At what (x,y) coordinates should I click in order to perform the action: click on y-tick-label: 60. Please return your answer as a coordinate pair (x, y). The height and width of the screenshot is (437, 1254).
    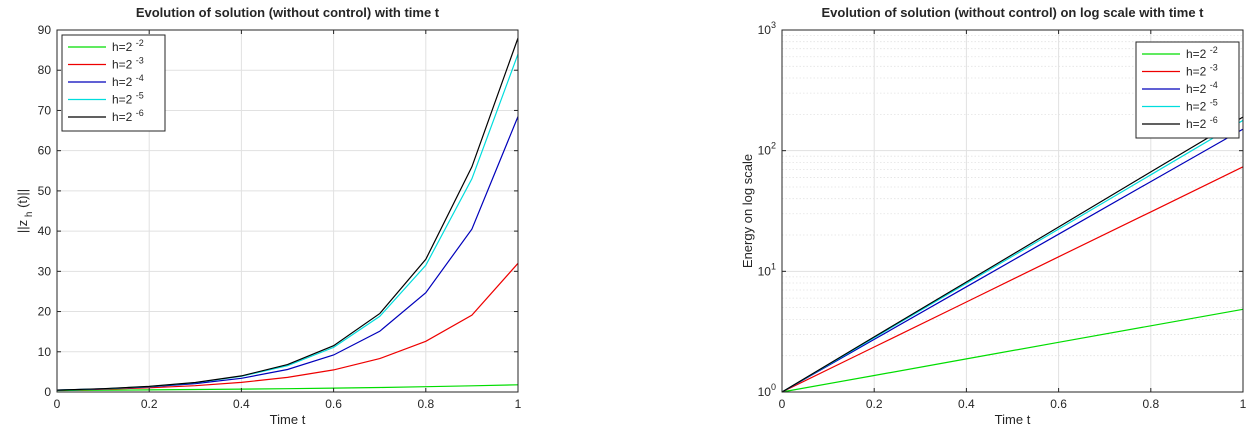
    Looking at the image, I should click on (45, 151).